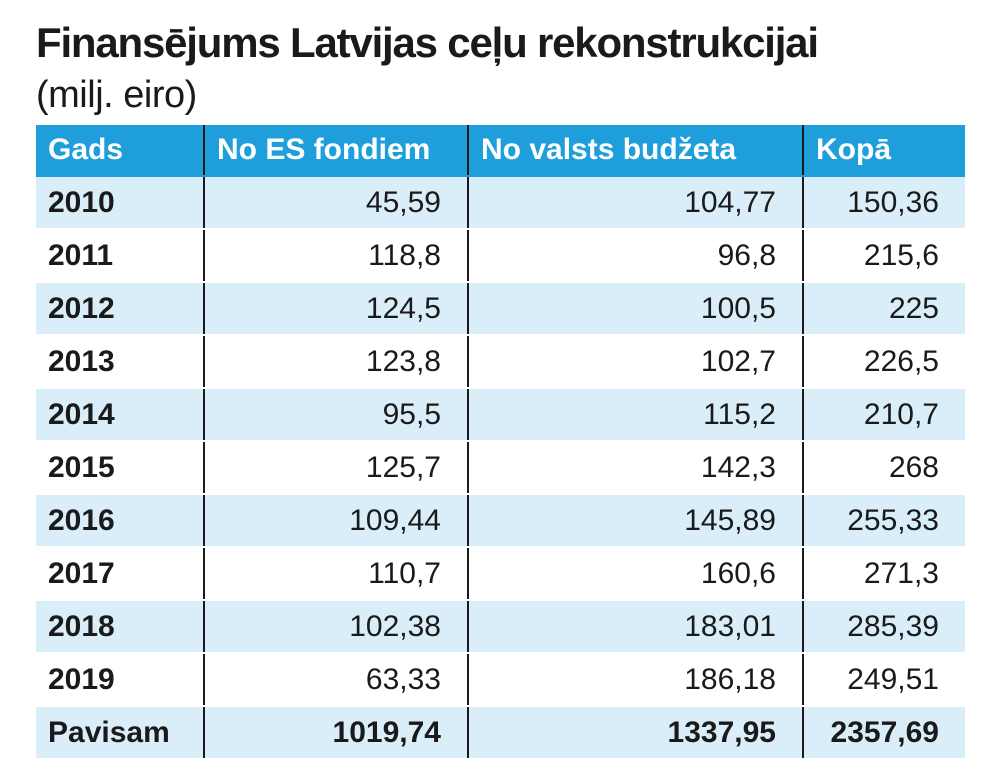 The image size is (1000, 776). Describe the element at coordinates (635, 468) in the screenshot. I see `state-budget-cell: 142,3` at that location.